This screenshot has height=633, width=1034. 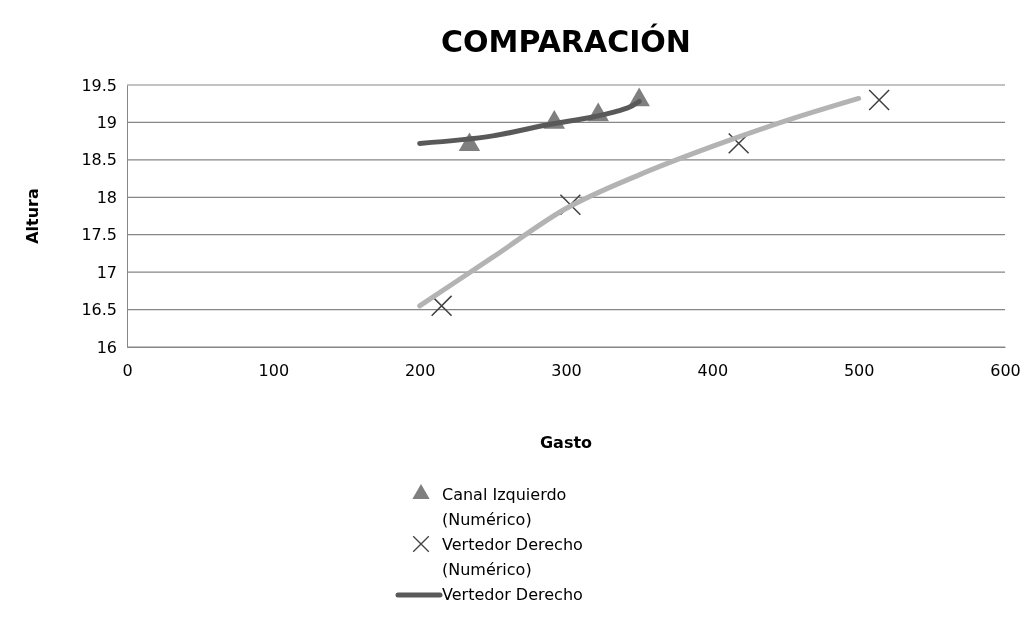 I want to click on y-tick-label: 17.5, so click(x=99, y=235).